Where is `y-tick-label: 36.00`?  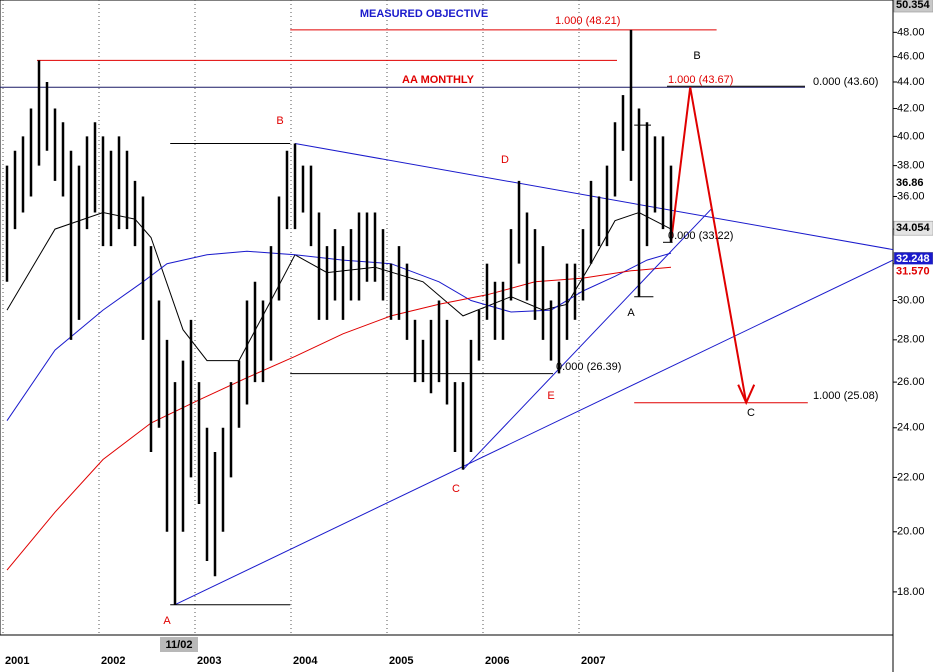
y-tick-label: 36.00 is located at coordinates (911, 196).